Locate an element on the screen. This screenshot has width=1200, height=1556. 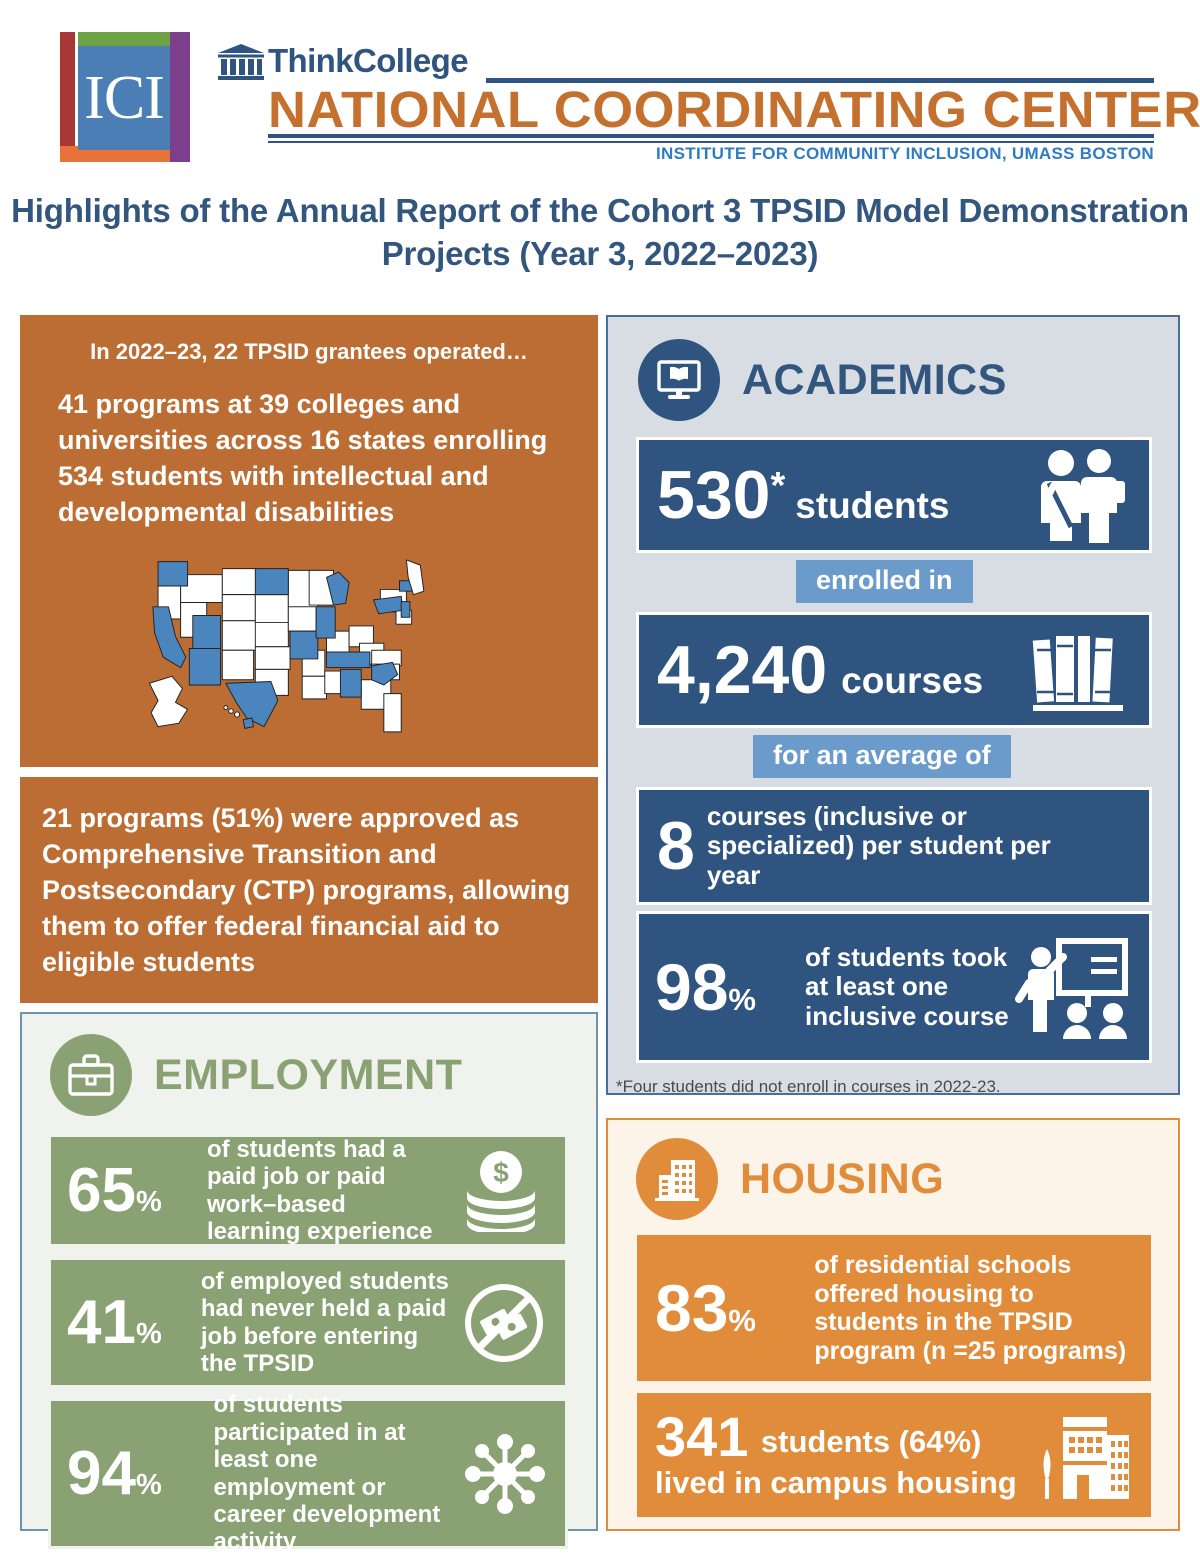
academics-row-students: 530 * students is located at coordinates (894, 495).